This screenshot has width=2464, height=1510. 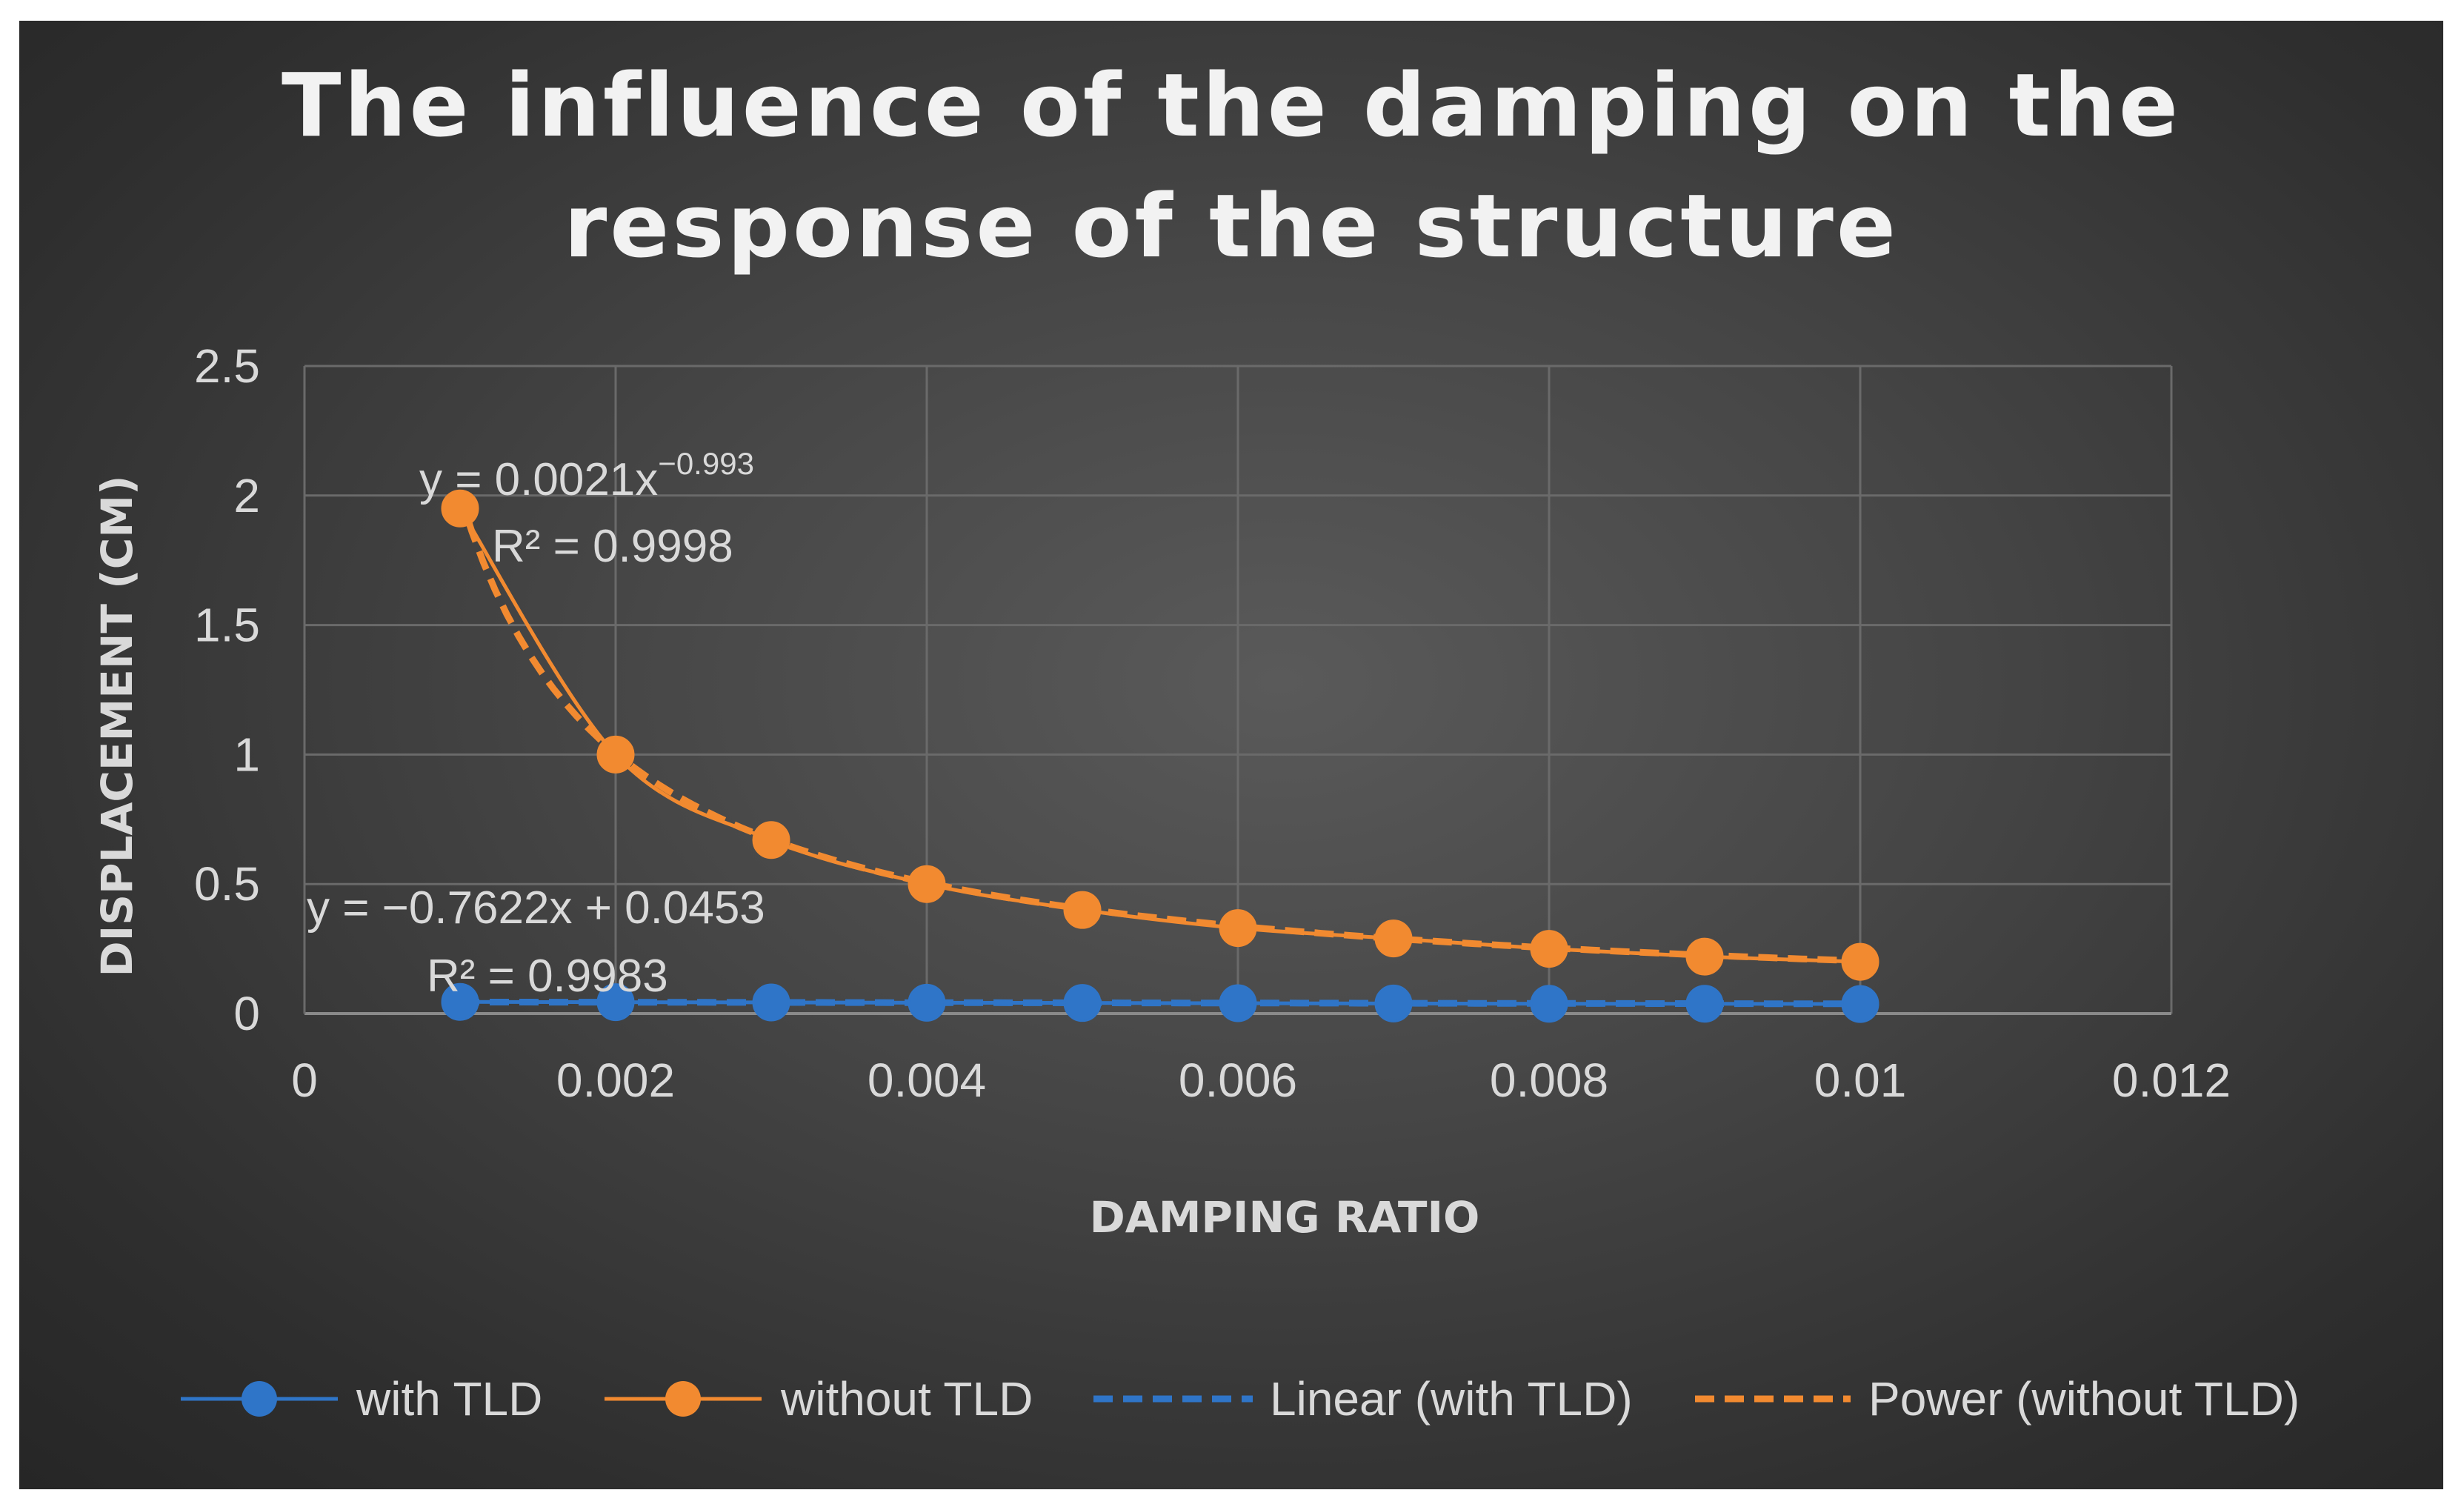 What do you see at coordinates (547, 976) in the screenshot?
I see `linear-r2-annotation: R² = 0.9983` at bounding box center [547, 976].